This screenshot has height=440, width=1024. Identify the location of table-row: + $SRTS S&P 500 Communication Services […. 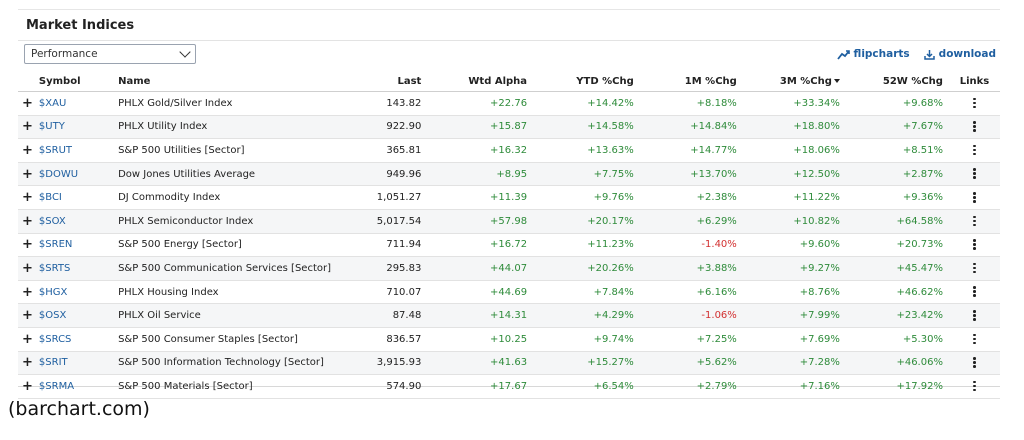
(509, 268).